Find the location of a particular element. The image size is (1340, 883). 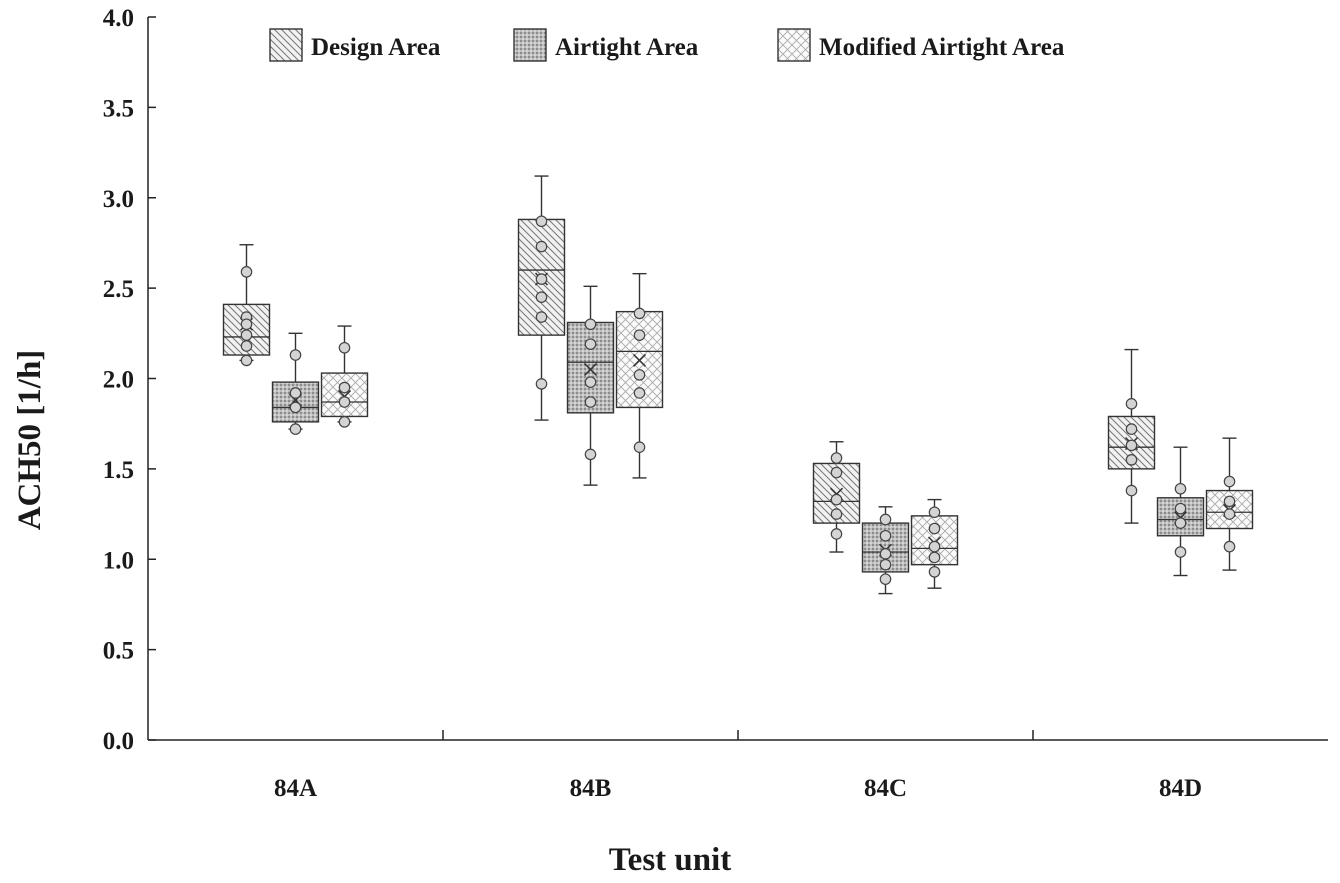

box-84D-airtight-area is located at coordinates (1180, 511).